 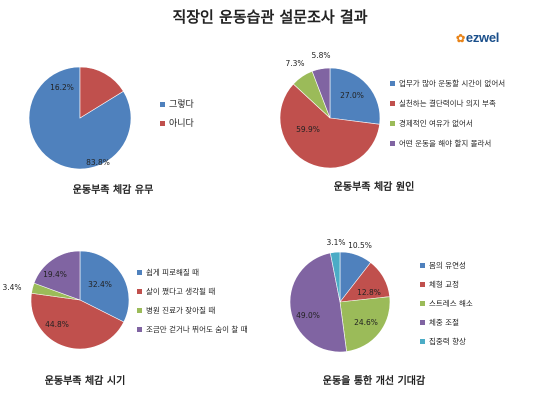 I want to click on data-label: 32.4%, so click(x=100, y=284).